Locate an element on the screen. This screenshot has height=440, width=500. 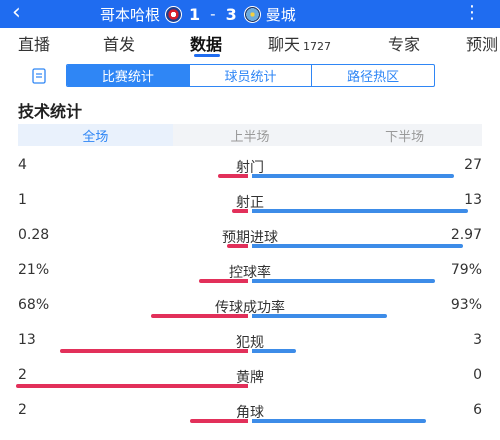
away-stat-value: 93% is located at coordinates (466, 305).